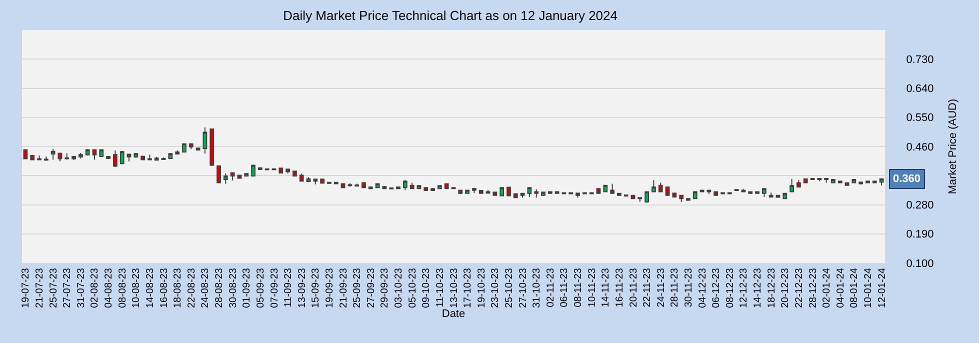 This screenshot has height=343, width=979. Describe the element at coordinates (920, 118) in the screenshot. I see `y-tick-label: 0.550` at that location.